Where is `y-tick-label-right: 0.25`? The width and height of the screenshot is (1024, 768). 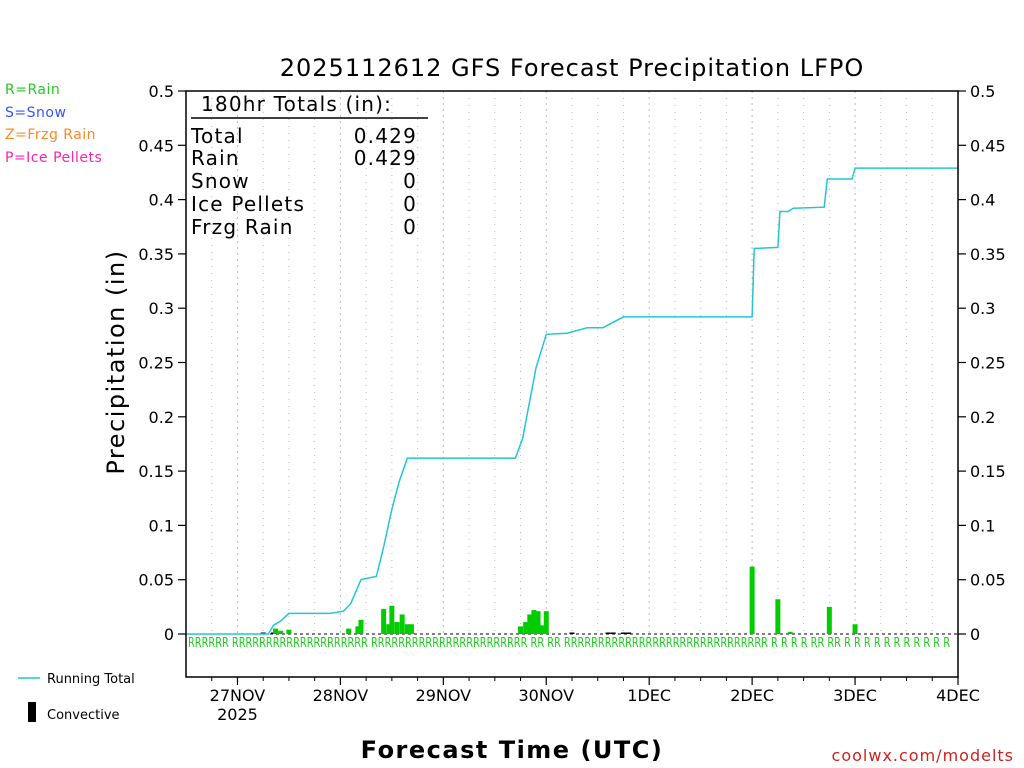
y-tick-label-right: 0.25 is located at coordinates (988, 363).